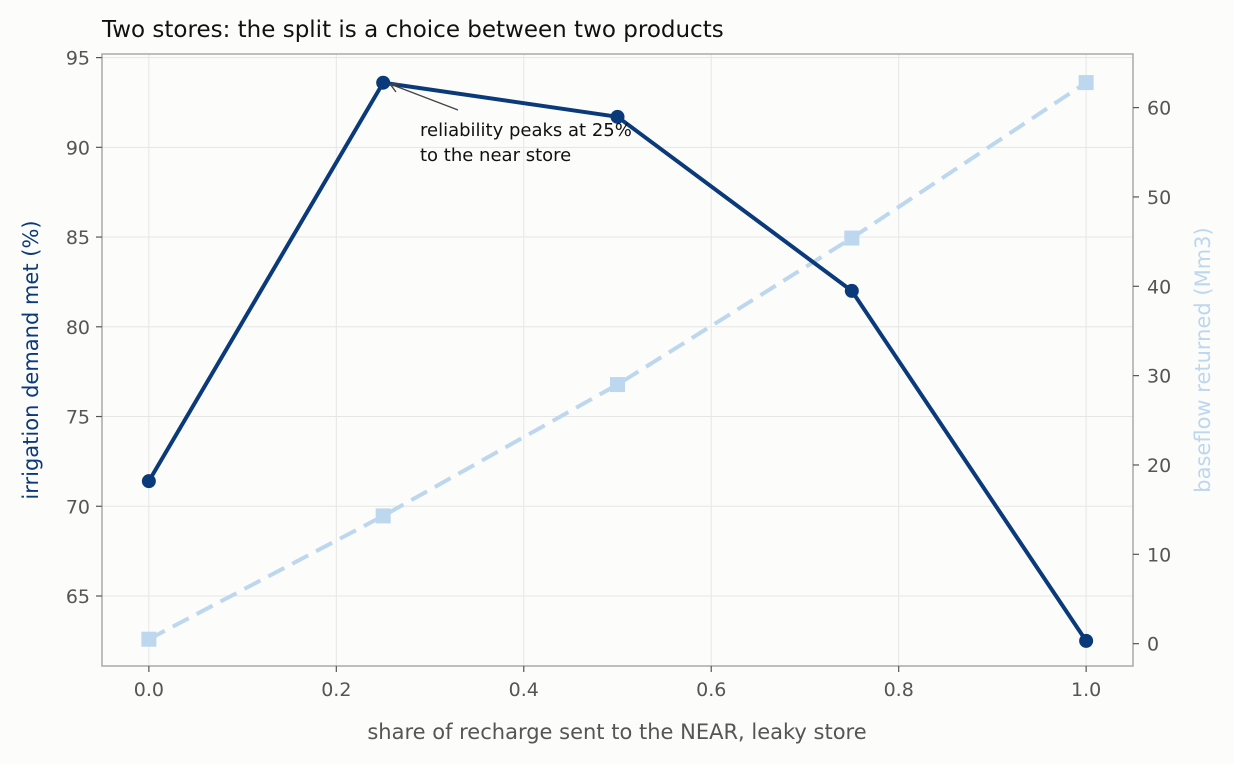 The height and width of the screenshot is (764, 1234). I want to click on annotation-line-1: reliability peaks at 25%, so click(526, 130).